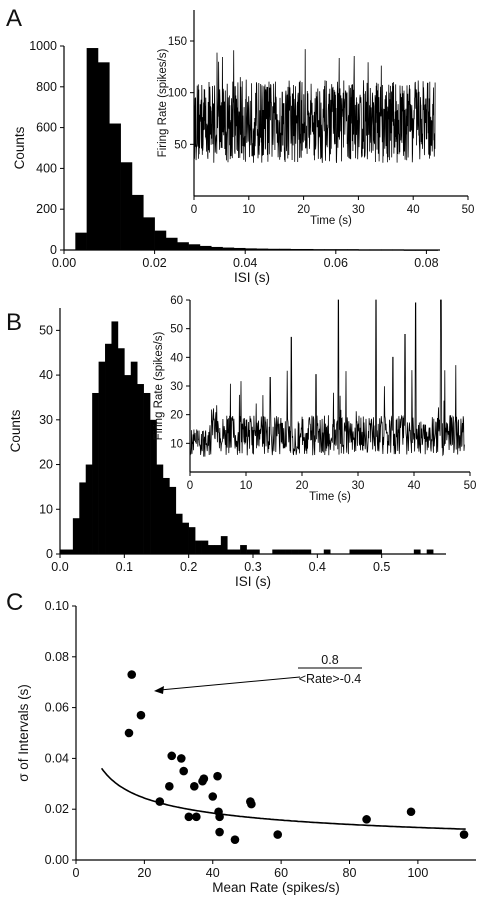  I want to click on panel-c-x-tick-label: 60, so click(281, 873).